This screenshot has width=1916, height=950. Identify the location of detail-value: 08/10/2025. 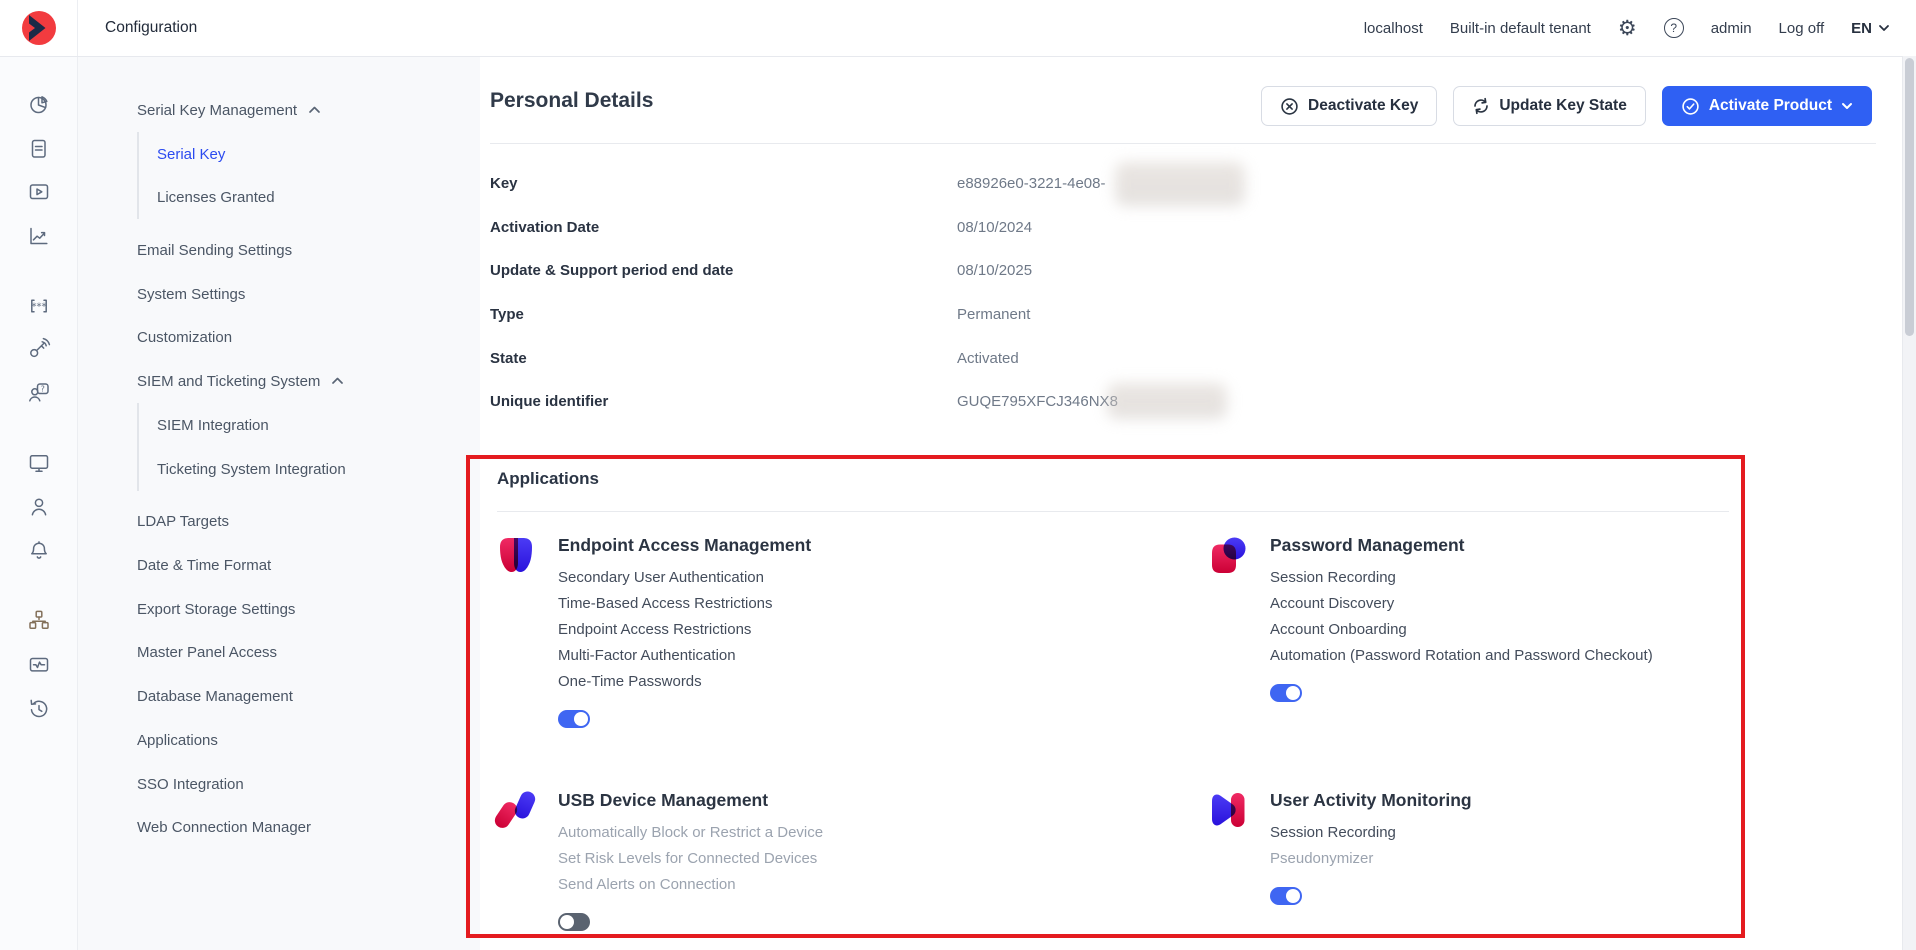
(995, 270).